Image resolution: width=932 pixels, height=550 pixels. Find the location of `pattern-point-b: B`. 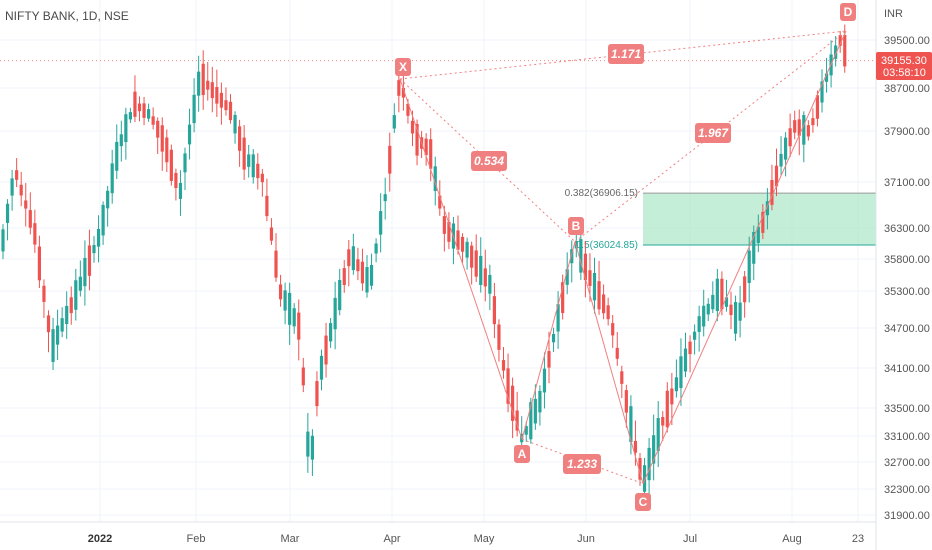

pattern-point-b: B is located at coordinates (576, 226).